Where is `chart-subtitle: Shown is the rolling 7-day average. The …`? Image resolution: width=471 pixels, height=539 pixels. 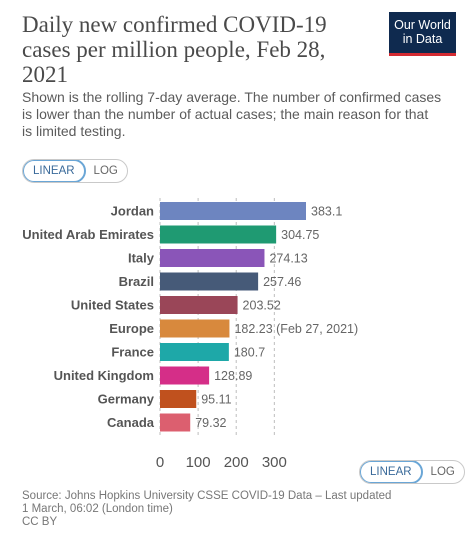 chart-subtitle: Shown is the rolling 7-day average. The … is located at coordinates (232, 114).